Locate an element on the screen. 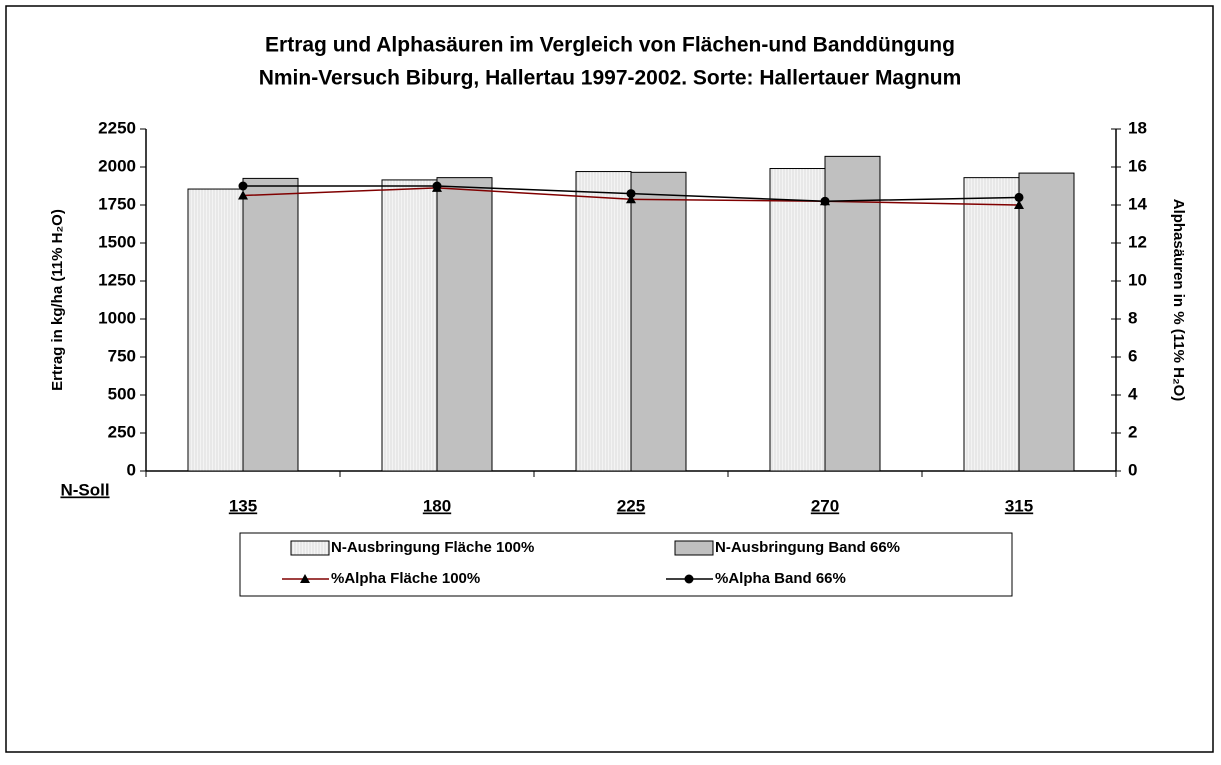 Image resolution: width=1221 pixels, height=765 pixels. legend-label: %Alpha Band 66% is located at coordinates (780, 578).